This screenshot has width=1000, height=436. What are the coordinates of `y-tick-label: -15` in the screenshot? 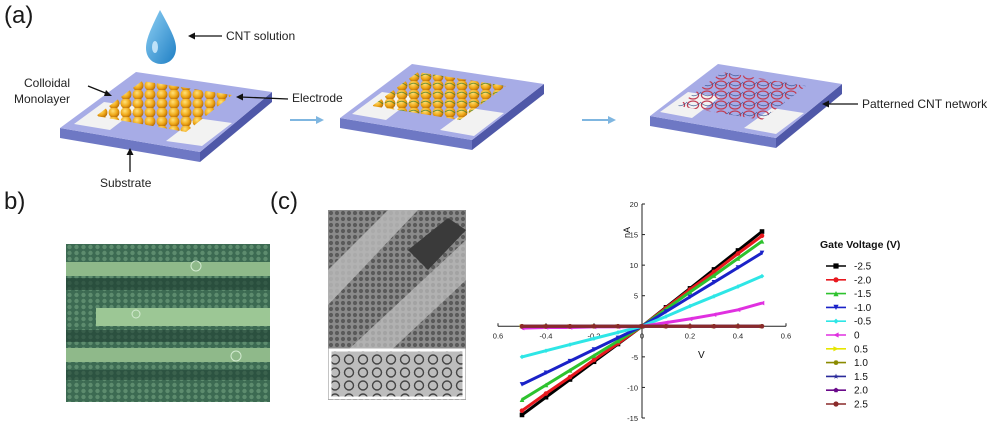 It's located at (632, 418).